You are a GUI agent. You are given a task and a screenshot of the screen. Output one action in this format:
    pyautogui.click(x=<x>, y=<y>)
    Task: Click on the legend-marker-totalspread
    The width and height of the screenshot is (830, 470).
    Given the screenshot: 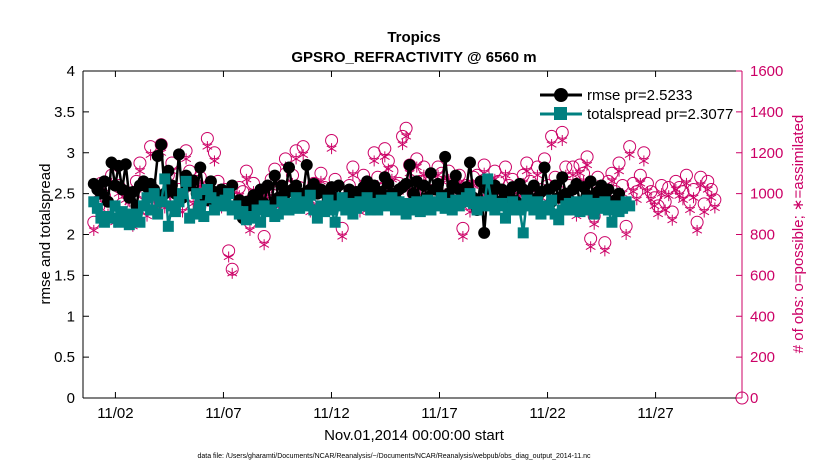 What is the action you would take?
    pyautogui.click(x=560, y=113)
    